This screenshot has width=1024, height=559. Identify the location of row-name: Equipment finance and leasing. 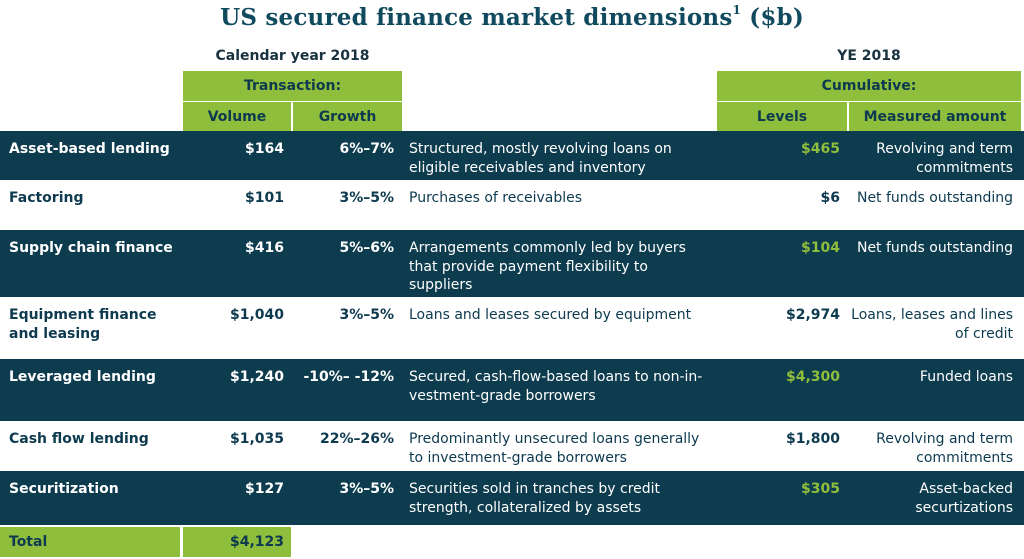
(83, 324).